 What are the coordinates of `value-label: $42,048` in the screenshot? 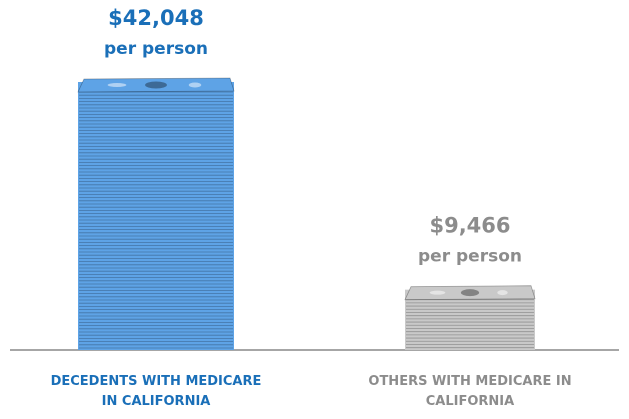 It's located at (156, 18).